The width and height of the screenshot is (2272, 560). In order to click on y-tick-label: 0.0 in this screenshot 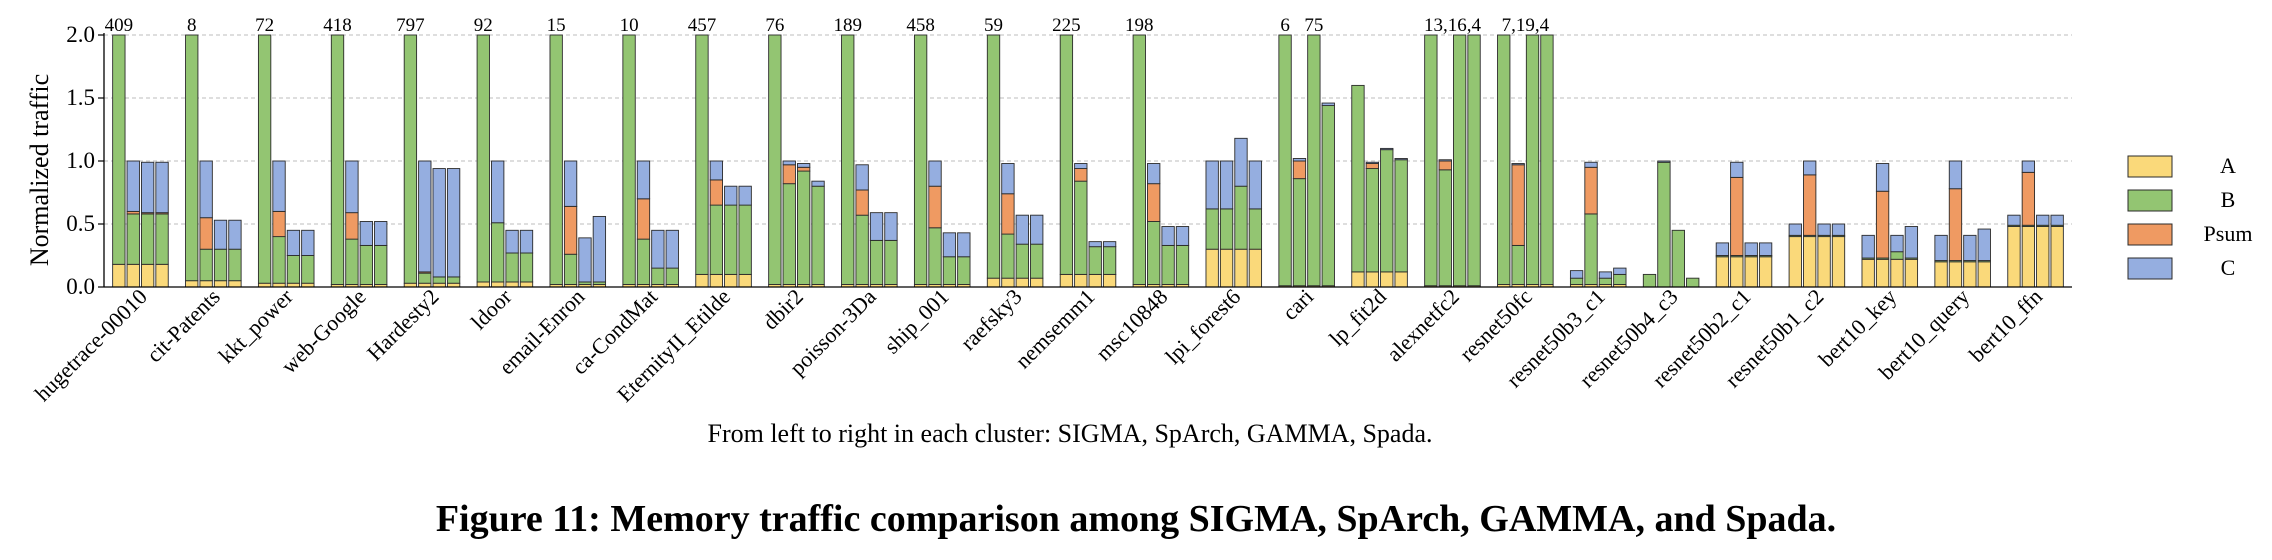, I will do `click(80, 286)`.